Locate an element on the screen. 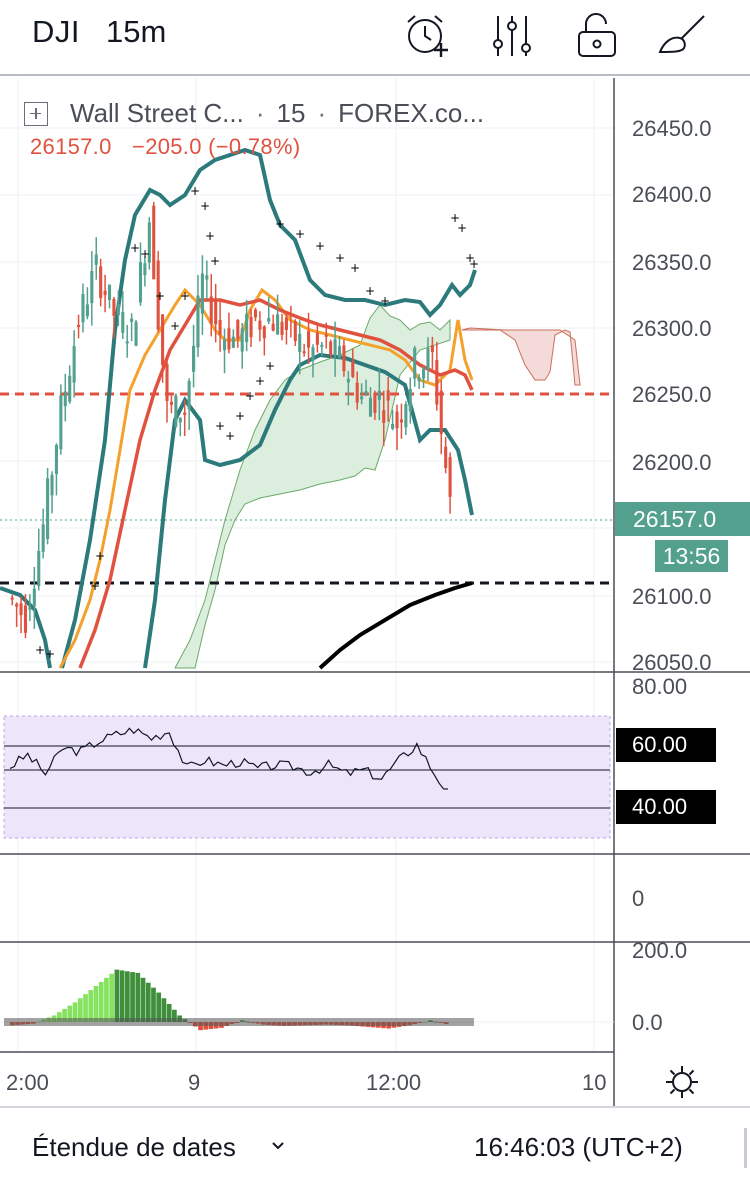  alarm-add-icon is located at coordinates (426, 36).